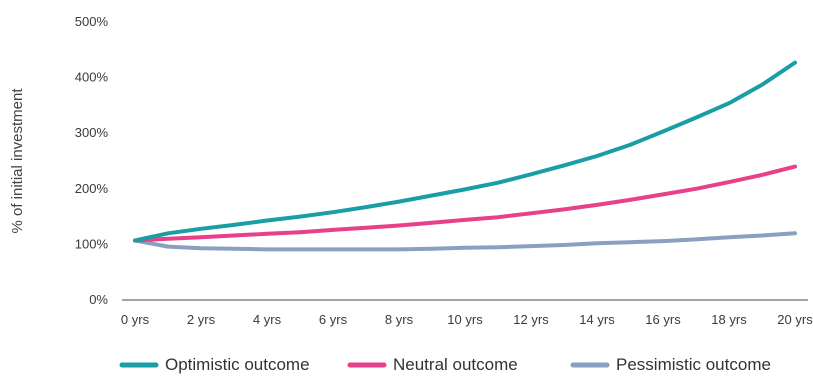 The image size is (813, 380). Describe the element at coordinates (465, 241) in the screenshot. I see `series-line-pessimistic-outcome` at that location.